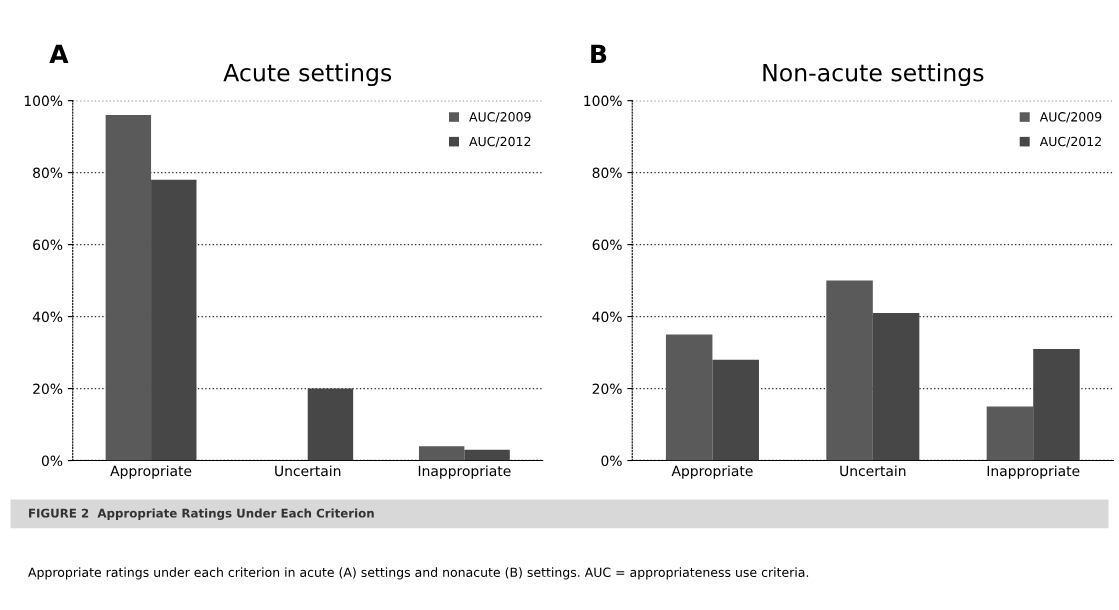  Describe the element at coordinates (201, 514) in the screenshot. I see `caption: FIGURE 2 Appropriate Ratings Under Each Criterion` at that location.